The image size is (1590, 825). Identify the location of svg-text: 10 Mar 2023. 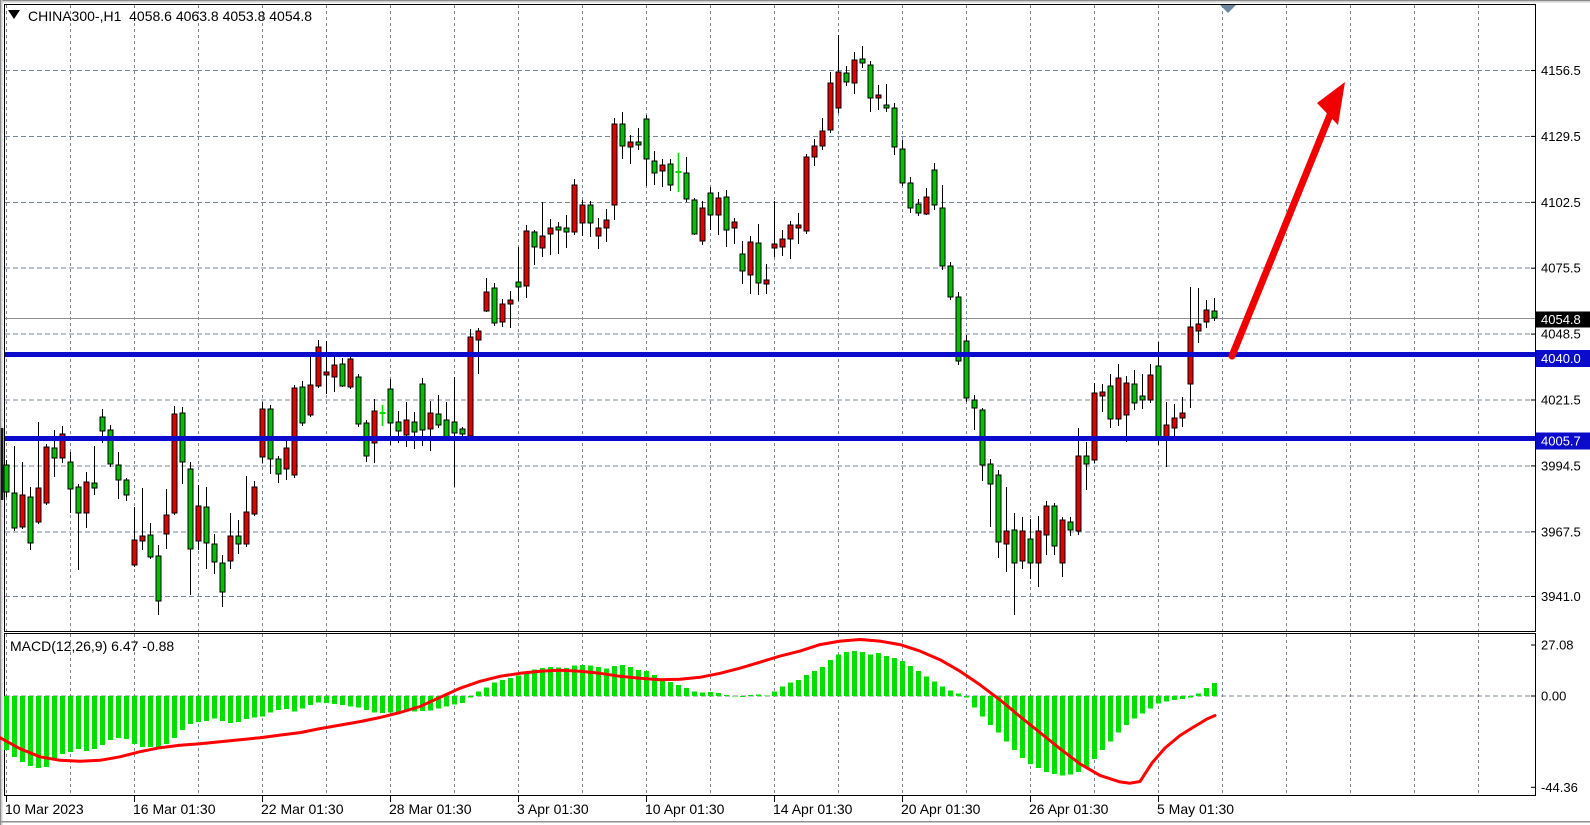
(44, 809).